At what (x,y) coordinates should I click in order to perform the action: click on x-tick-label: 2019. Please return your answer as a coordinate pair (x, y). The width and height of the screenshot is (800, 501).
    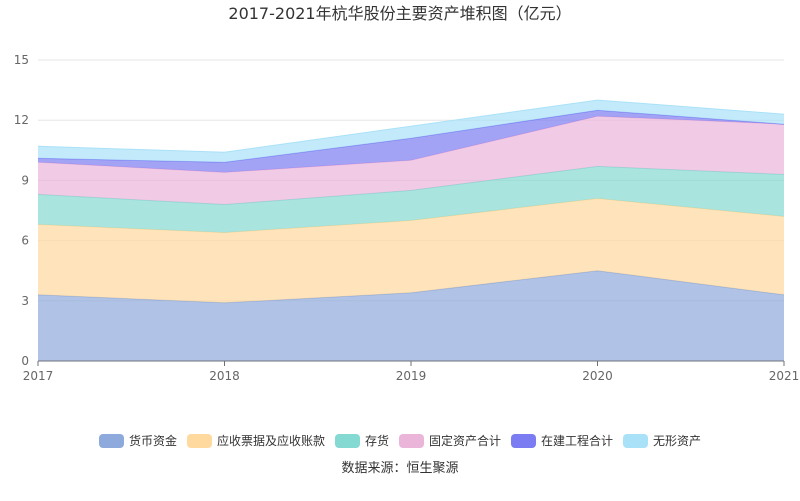
    Looking at the image, I should click on (411, 376).